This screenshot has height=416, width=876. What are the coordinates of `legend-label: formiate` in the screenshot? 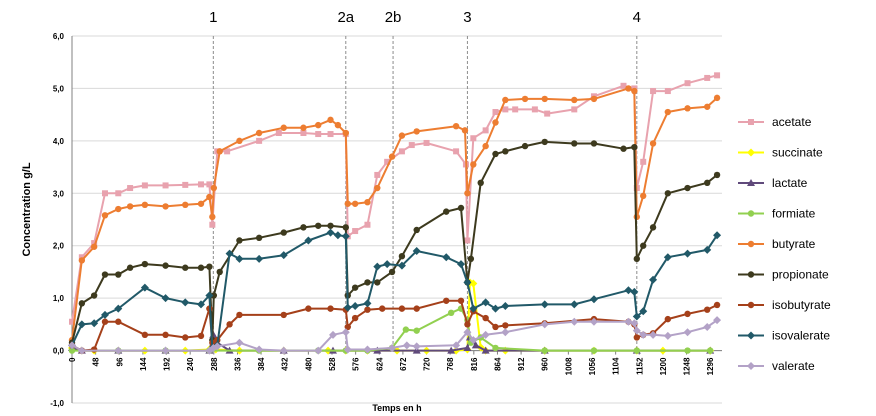 It's located at (794, 214).